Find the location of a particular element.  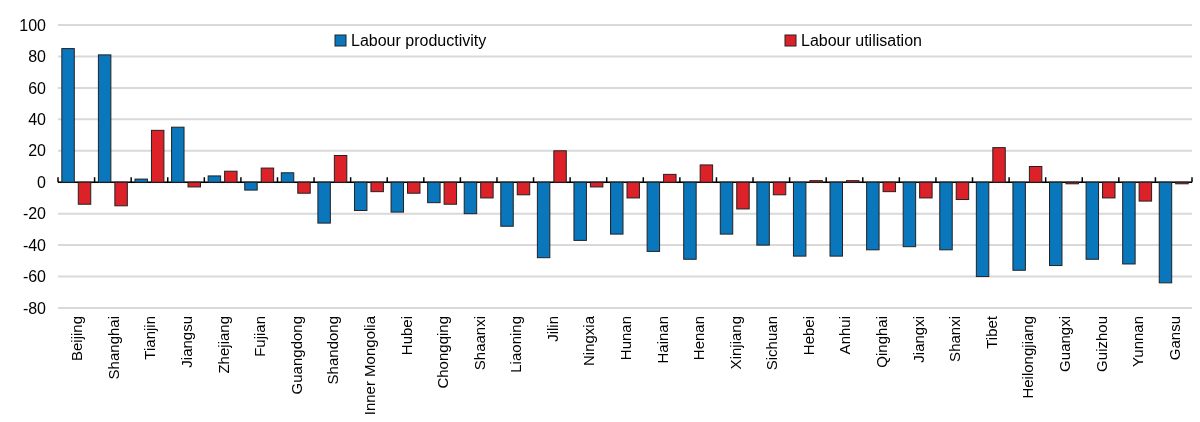

legend-label: Labour productivity is located at coordinates (419, 40).